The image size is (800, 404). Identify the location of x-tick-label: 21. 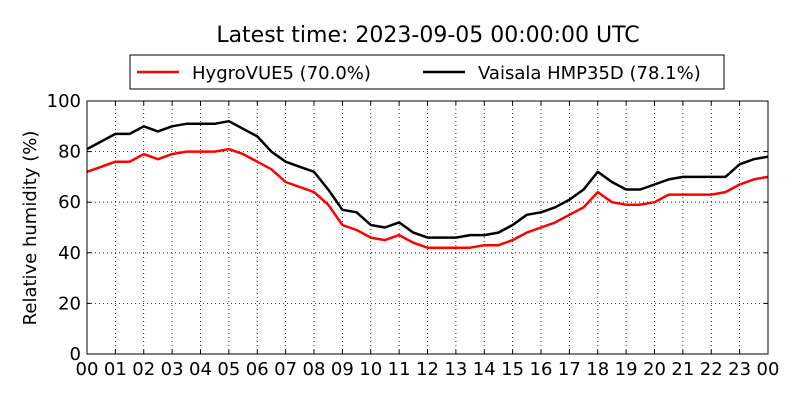
(682, 369).